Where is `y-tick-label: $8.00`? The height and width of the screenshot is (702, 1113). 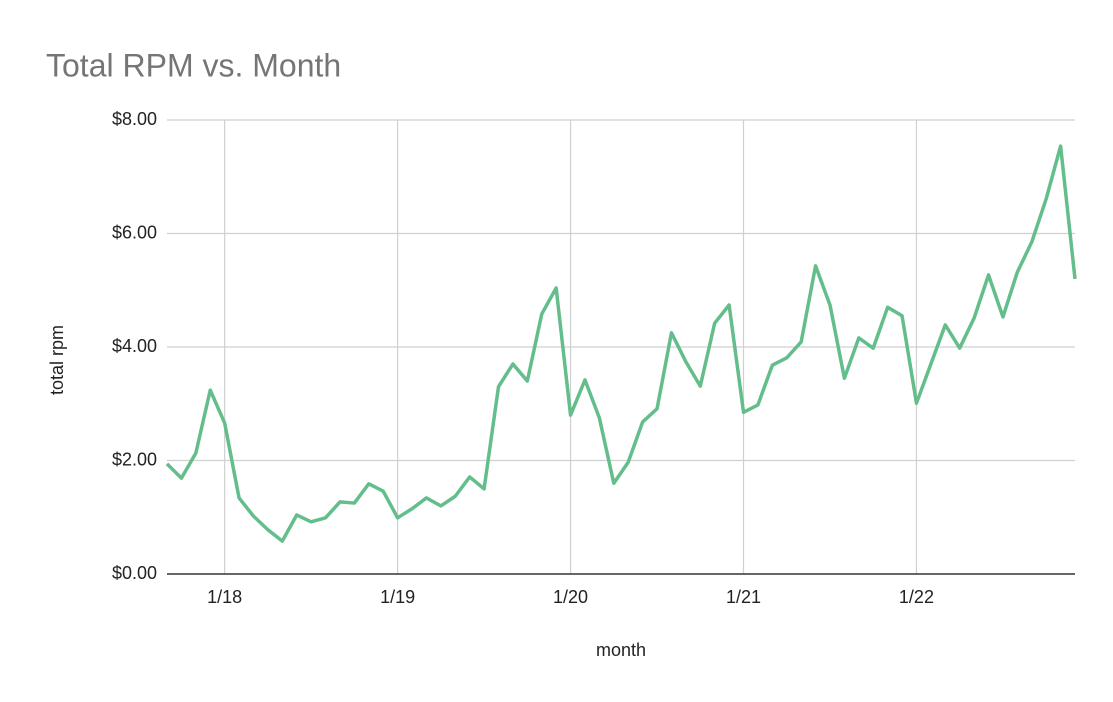 y-tick-label: $8.00 is located at coordinates (134, 119).